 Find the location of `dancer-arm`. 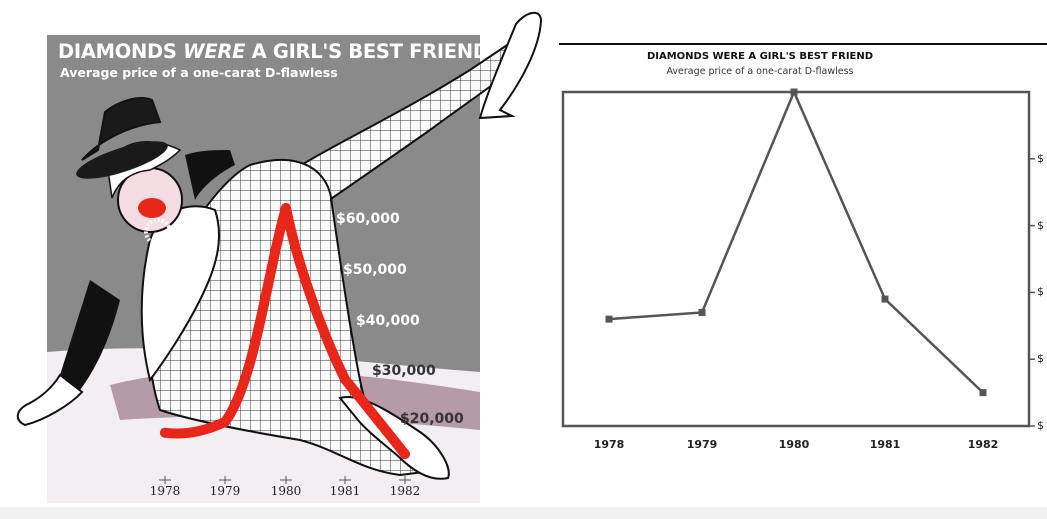

dancer-arm is located at coordinates (50, 400).